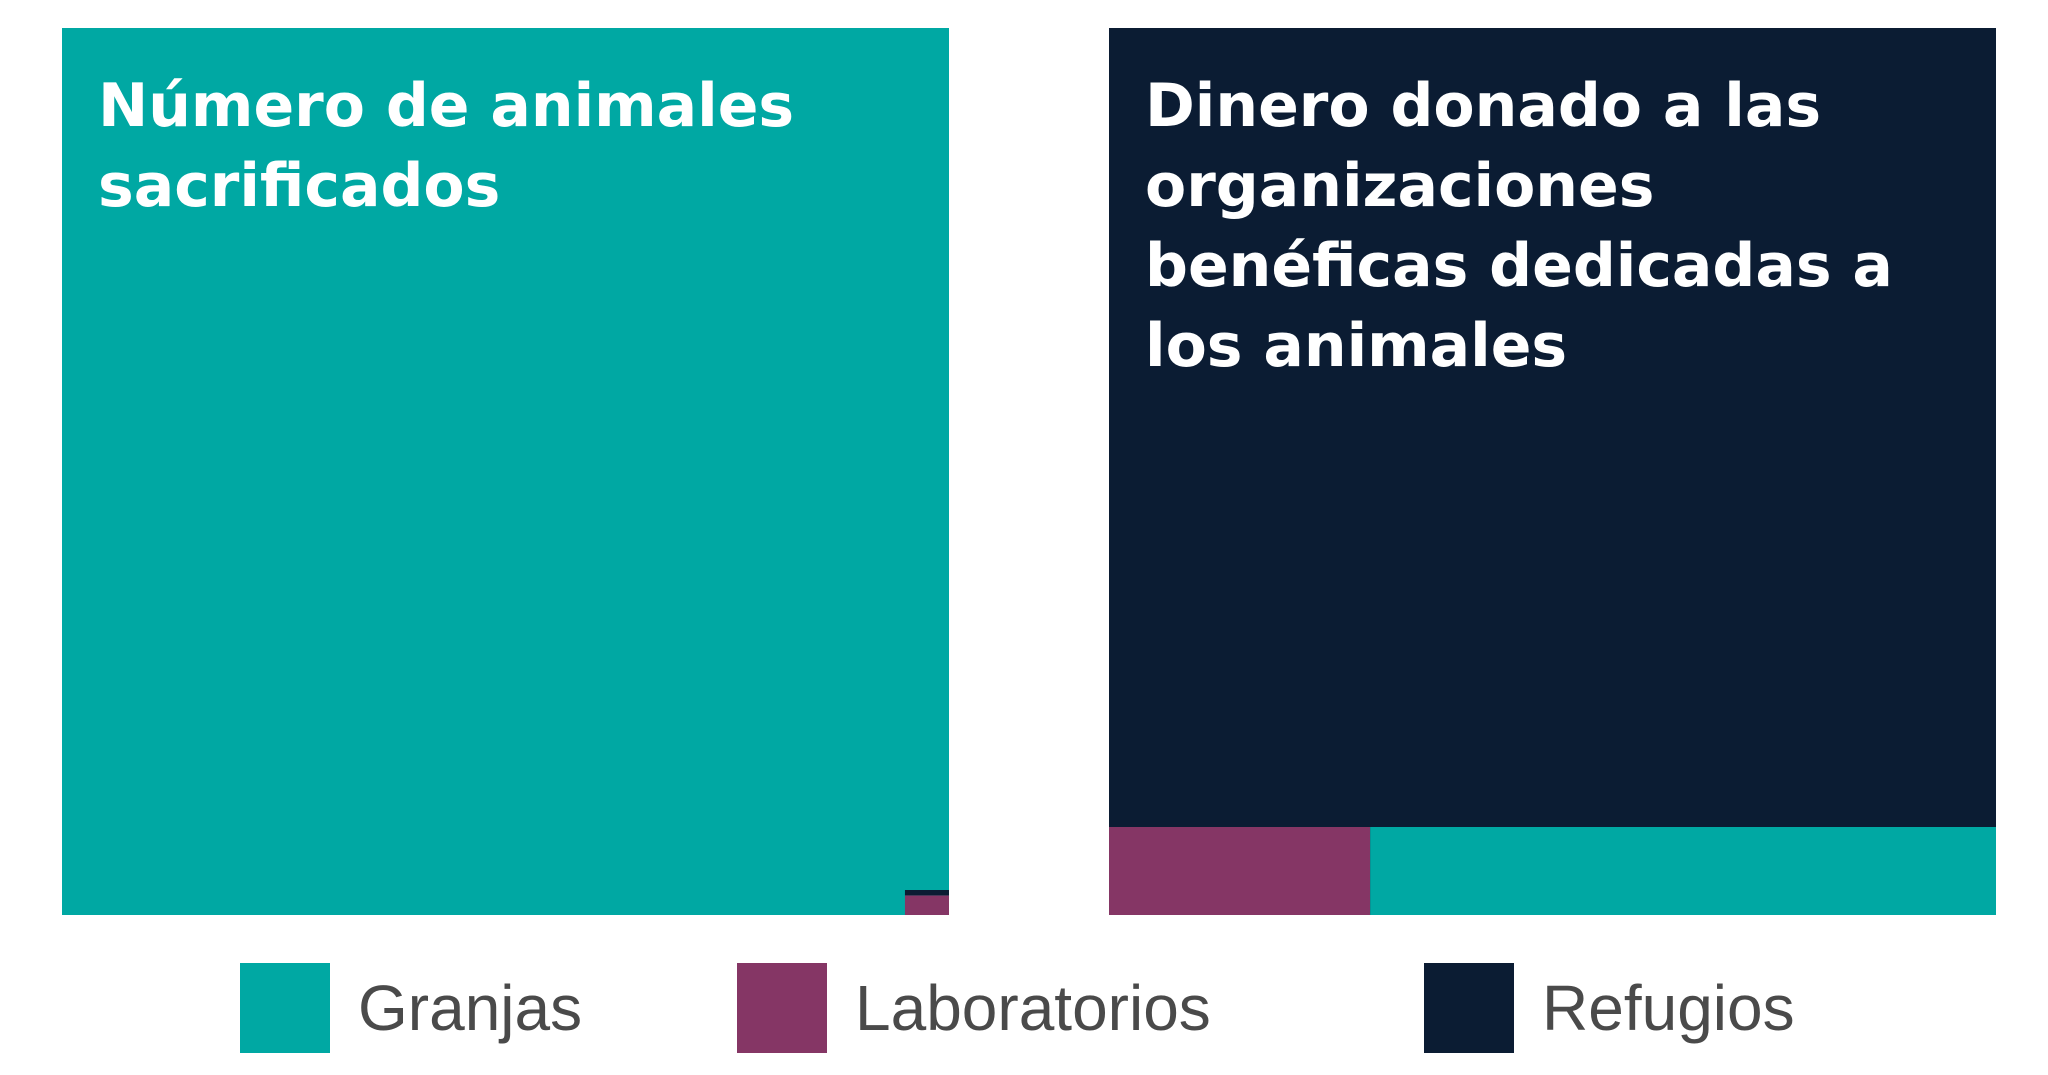  What do you see at coordinates (782, 1008) in the screenshot?
I see `legend-swatch-laboratorios` at bounding box center [782, 1008].